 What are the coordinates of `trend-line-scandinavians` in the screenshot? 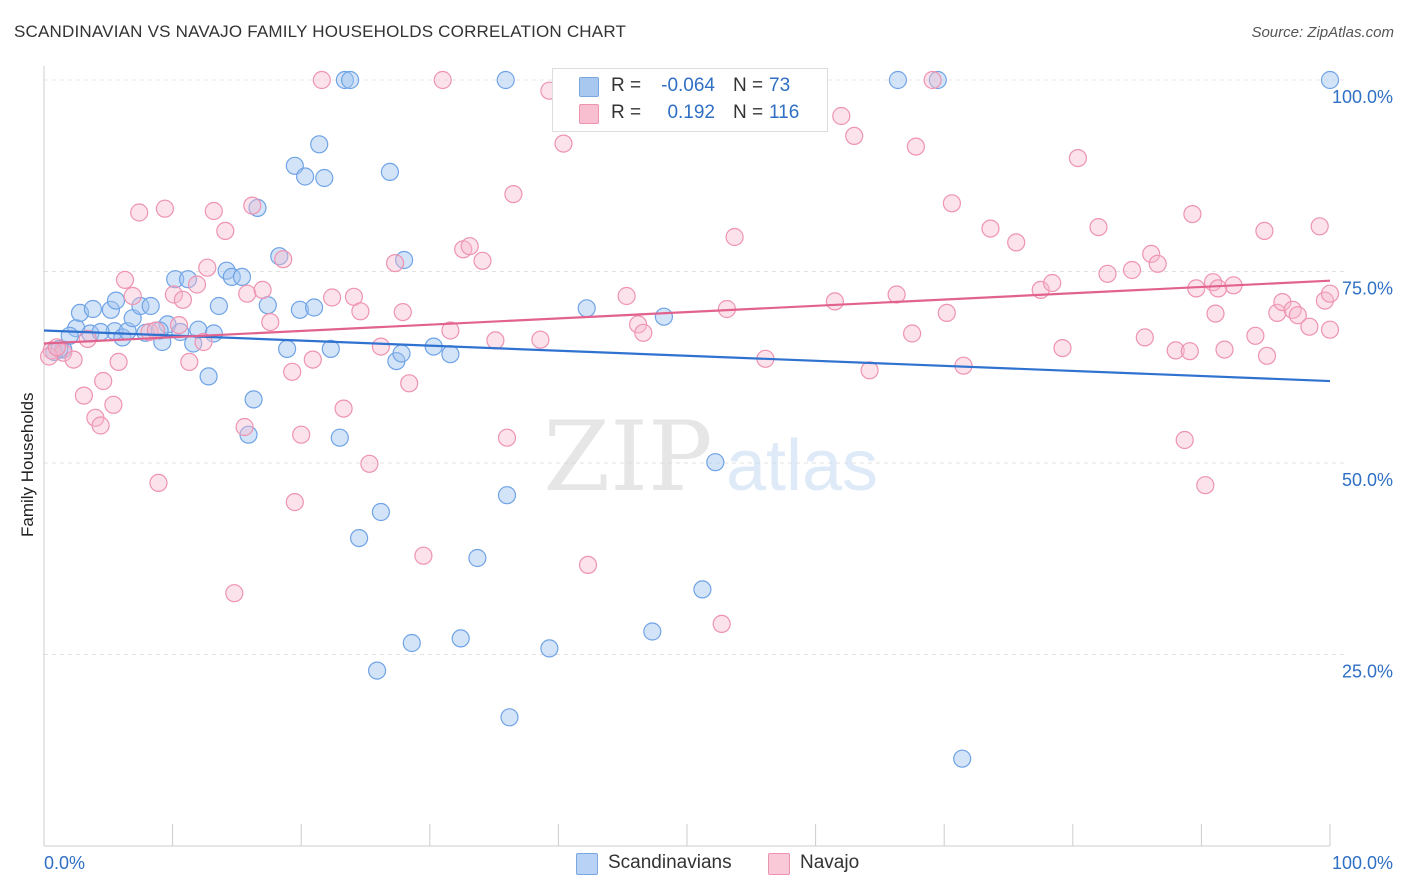 It's located at (687, 356).